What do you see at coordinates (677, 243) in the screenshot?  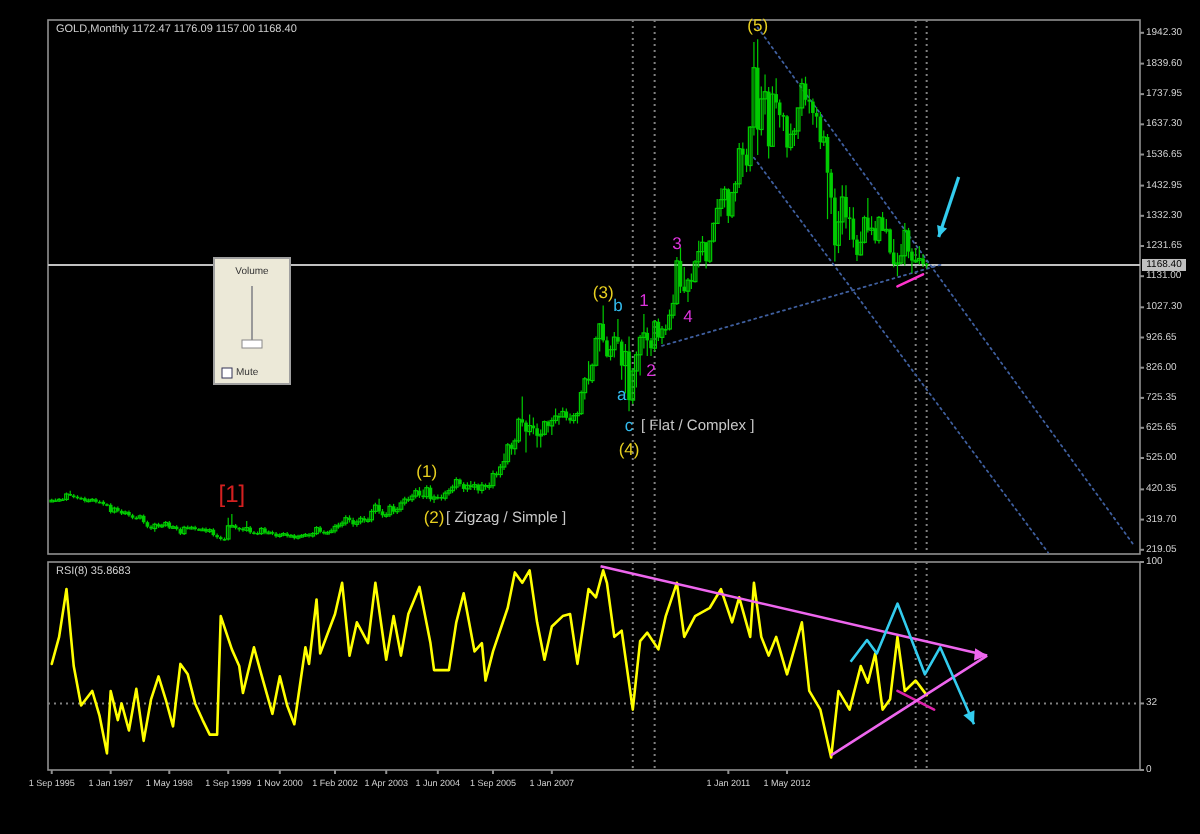 I see `annotation: 3` at bounding box center [677, 243].